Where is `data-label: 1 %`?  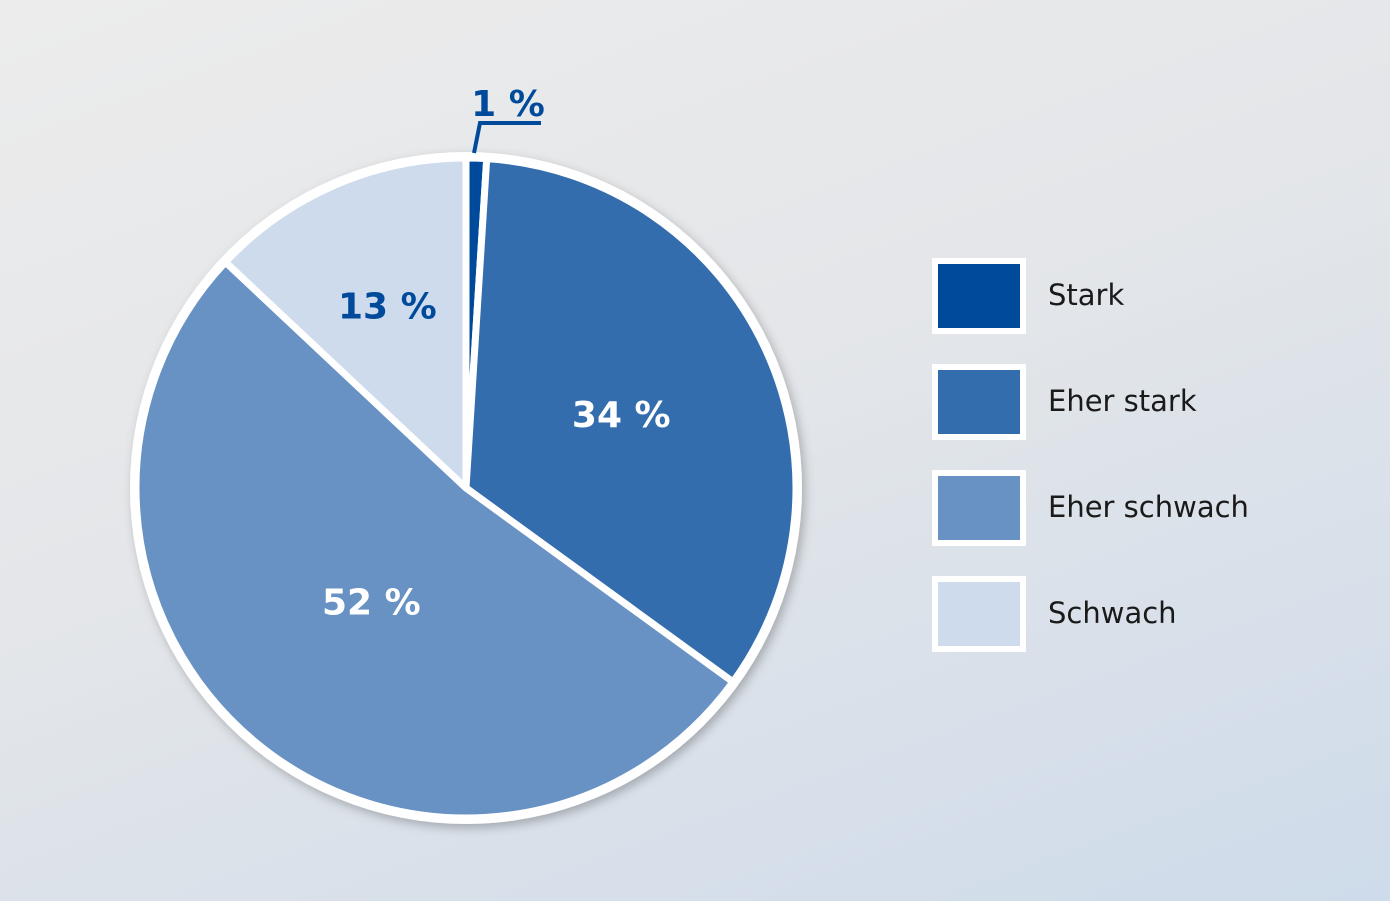
data-label: 1 % is located at coordinates (508, 104).